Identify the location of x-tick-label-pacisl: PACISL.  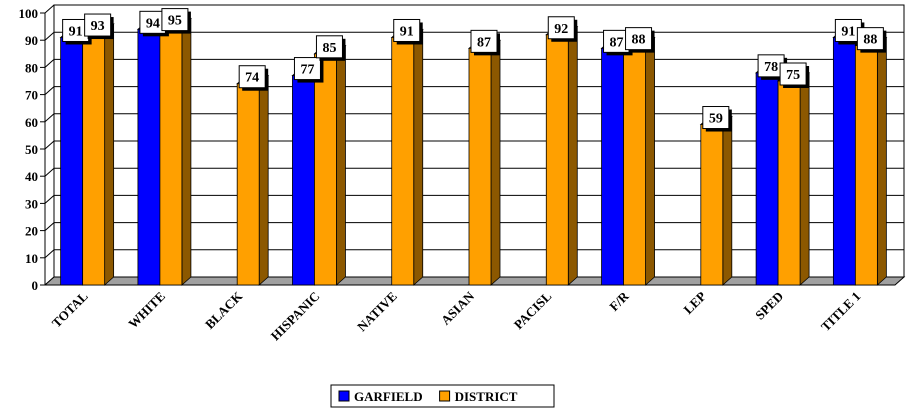
(533, 310).